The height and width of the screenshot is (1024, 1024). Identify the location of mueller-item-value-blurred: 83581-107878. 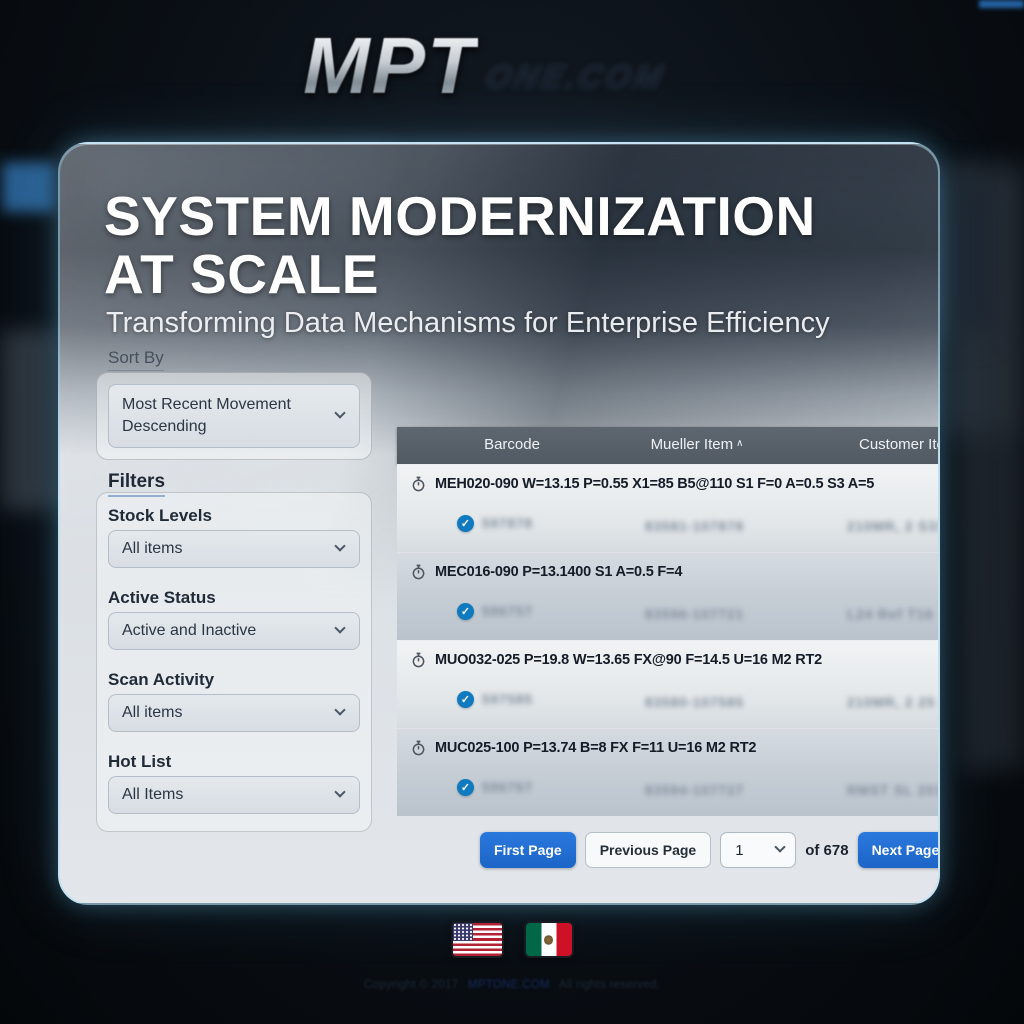
(695, 526).